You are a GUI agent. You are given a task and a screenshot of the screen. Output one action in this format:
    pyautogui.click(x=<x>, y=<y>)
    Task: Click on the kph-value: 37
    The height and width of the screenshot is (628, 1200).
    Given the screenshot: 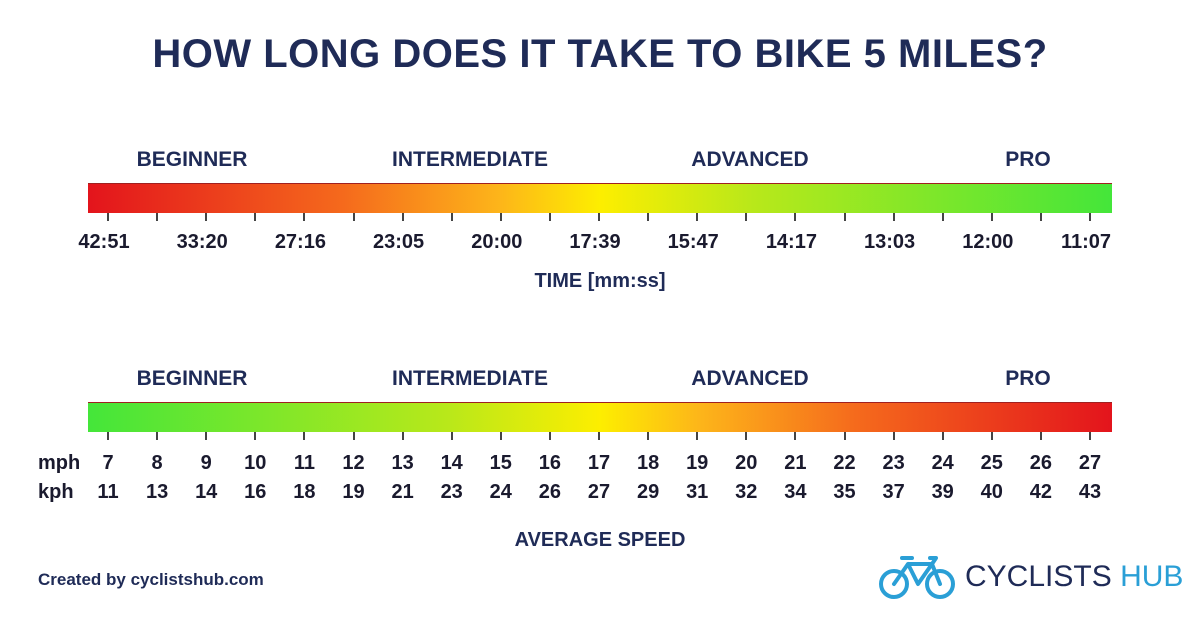 What is the action you would take?
    pyautogui.click(x=893, y=492)
    